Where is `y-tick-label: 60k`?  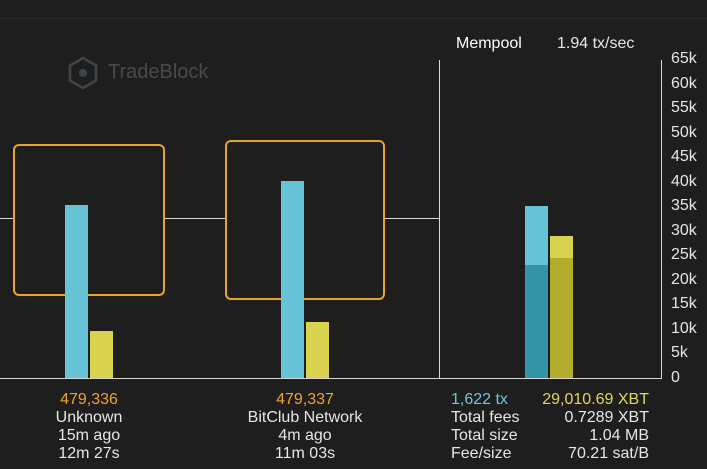 y-tick-label: 60k is located at coordinates (684, 83).